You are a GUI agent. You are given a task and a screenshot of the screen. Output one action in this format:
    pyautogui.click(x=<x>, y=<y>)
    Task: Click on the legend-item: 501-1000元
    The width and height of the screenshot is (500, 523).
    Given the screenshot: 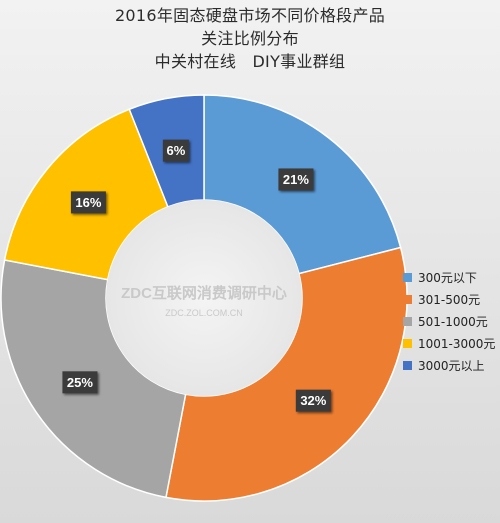 What is the action you would take?
    pyautogui.click(x=449, y=321)
    